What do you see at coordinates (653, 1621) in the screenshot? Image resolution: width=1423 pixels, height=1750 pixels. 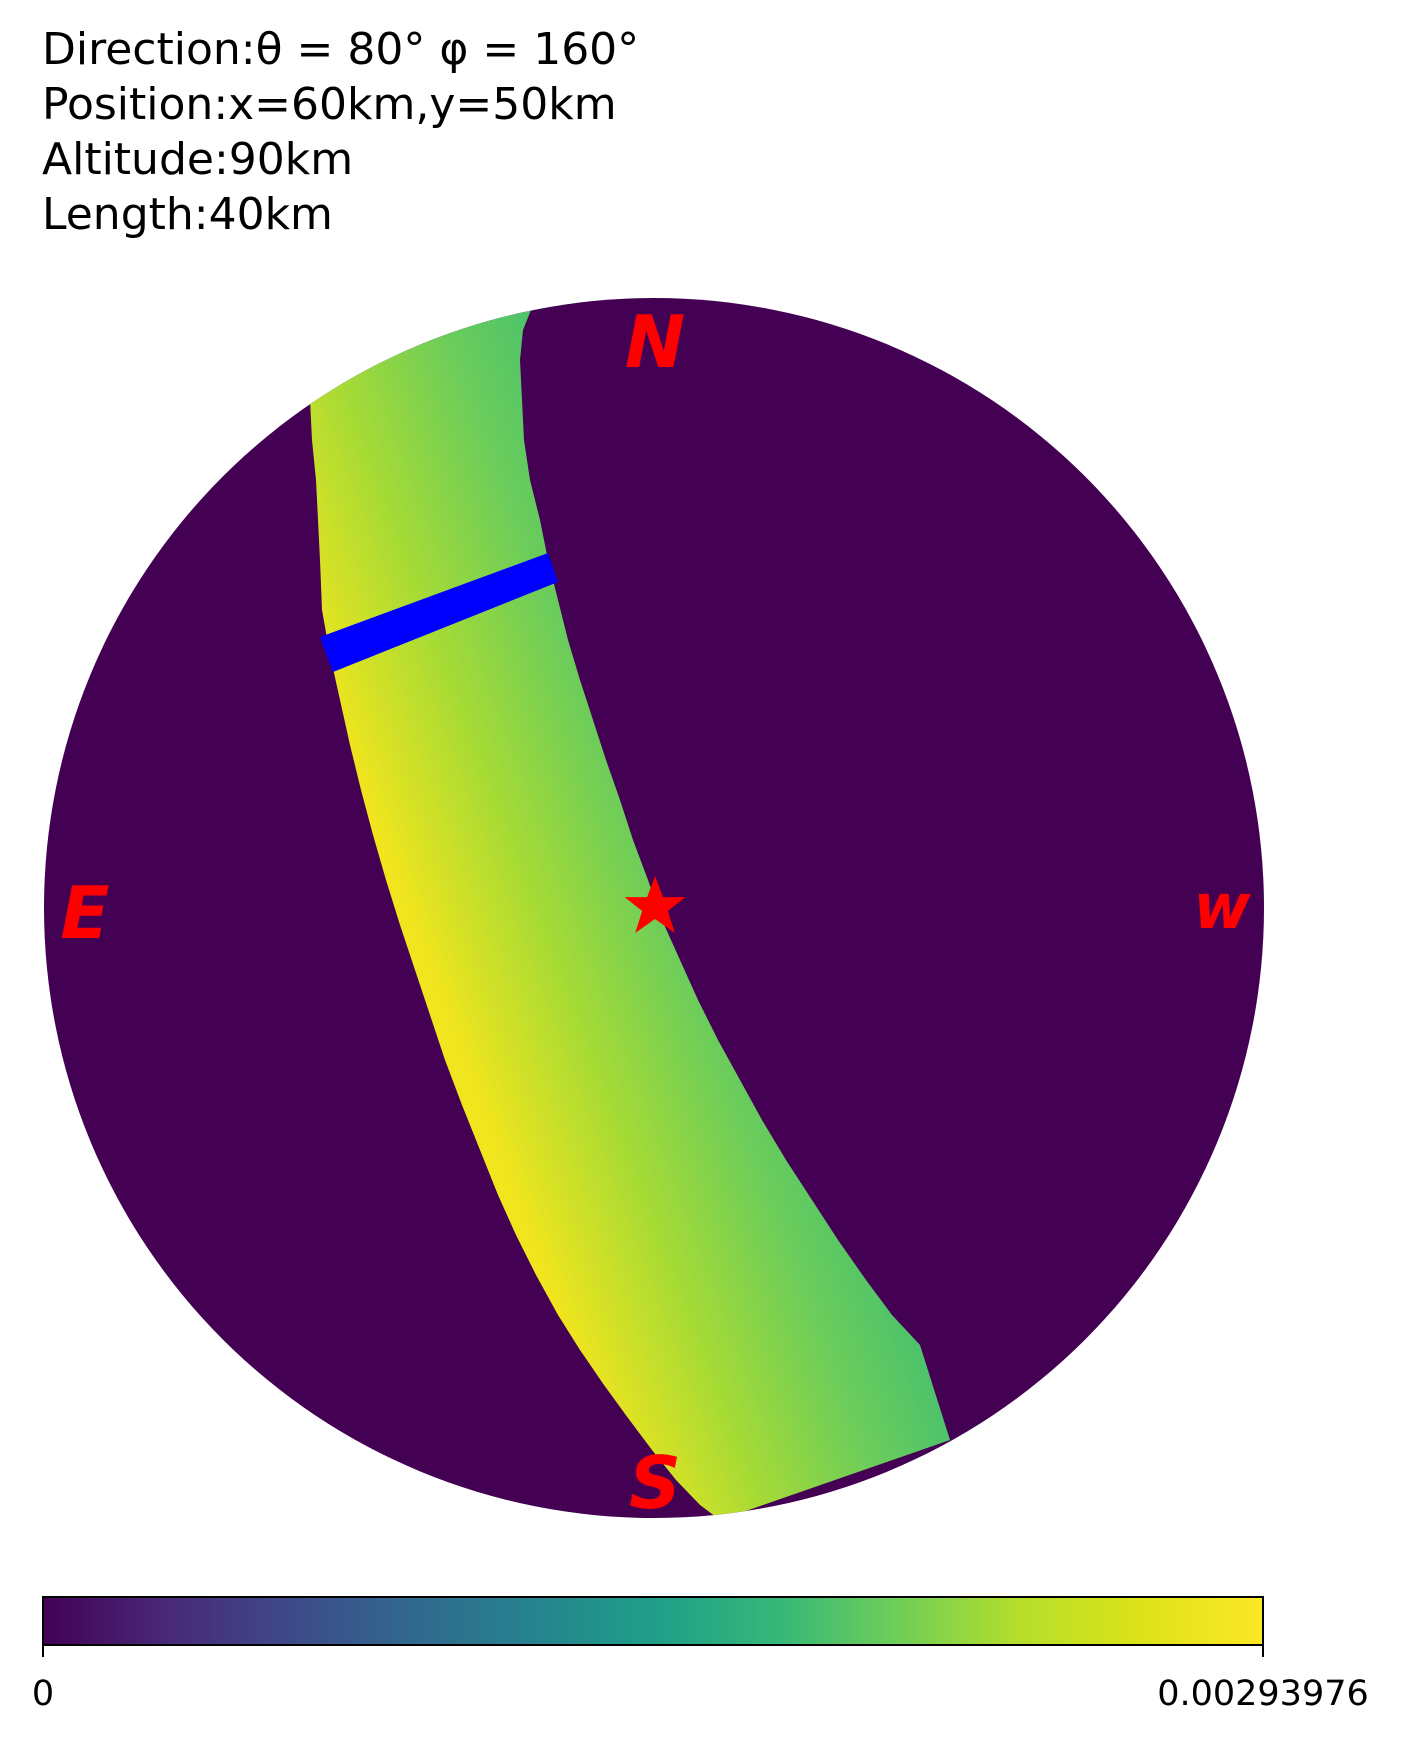 I see `colorbar` at bounding box center [653, 1621].